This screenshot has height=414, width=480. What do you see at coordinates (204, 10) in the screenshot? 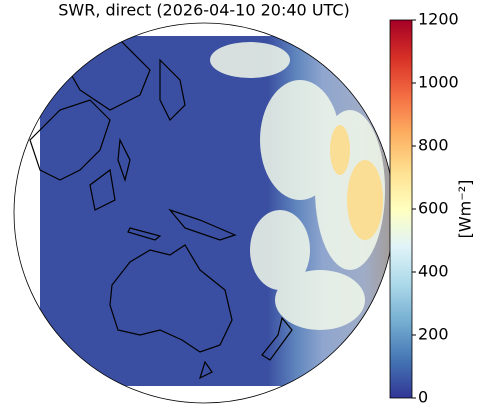
I see `map-title: SWR, direct (2026-04-10 20:40 UTC)` at bounding box center [204, 10].